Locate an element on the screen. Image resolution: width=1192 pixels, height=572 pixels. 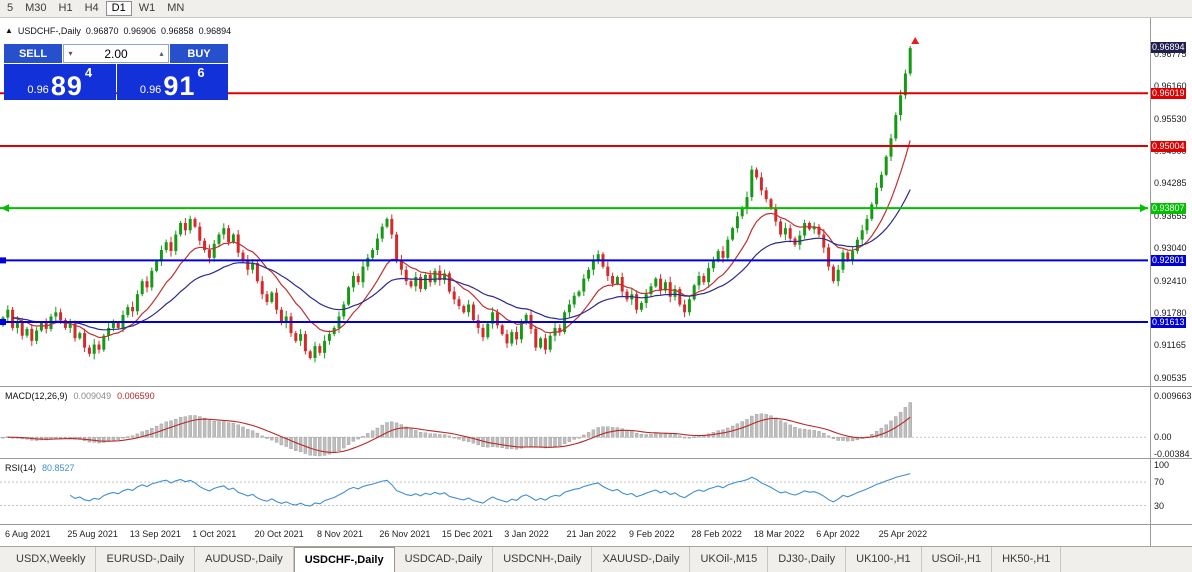
rsi-line is located at coordinates (490, 490).